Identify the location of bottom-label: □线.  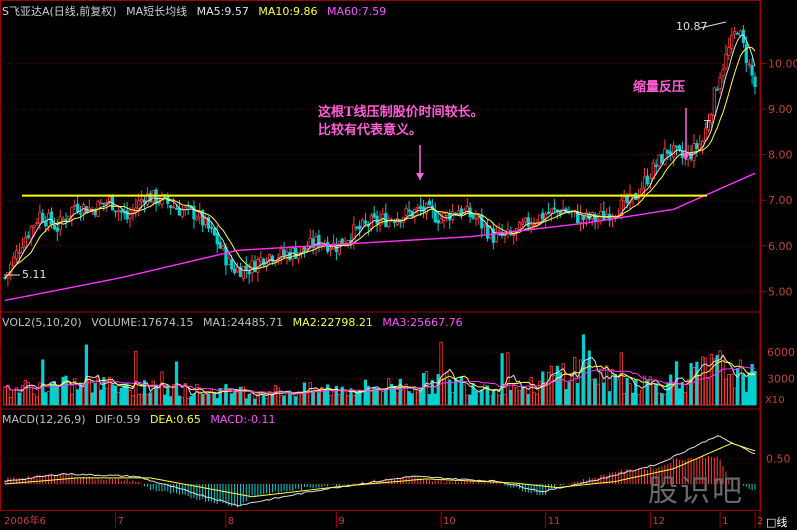
(777, 522).